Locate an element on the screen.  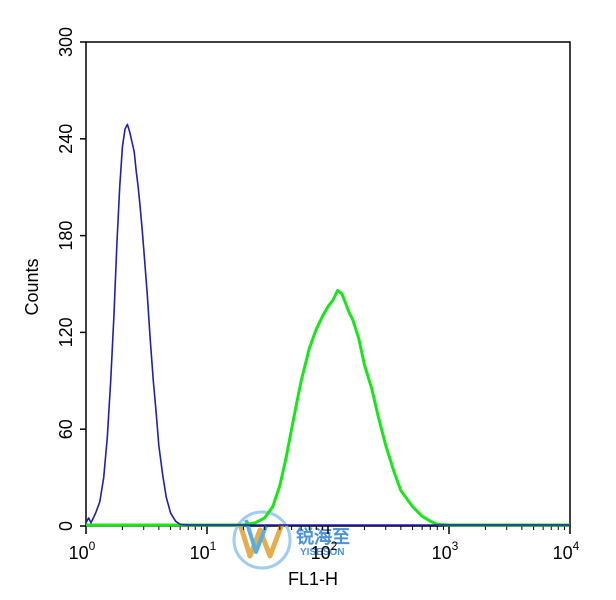
x-tick-label: 10⁰ is located at coordinates (82, 551).